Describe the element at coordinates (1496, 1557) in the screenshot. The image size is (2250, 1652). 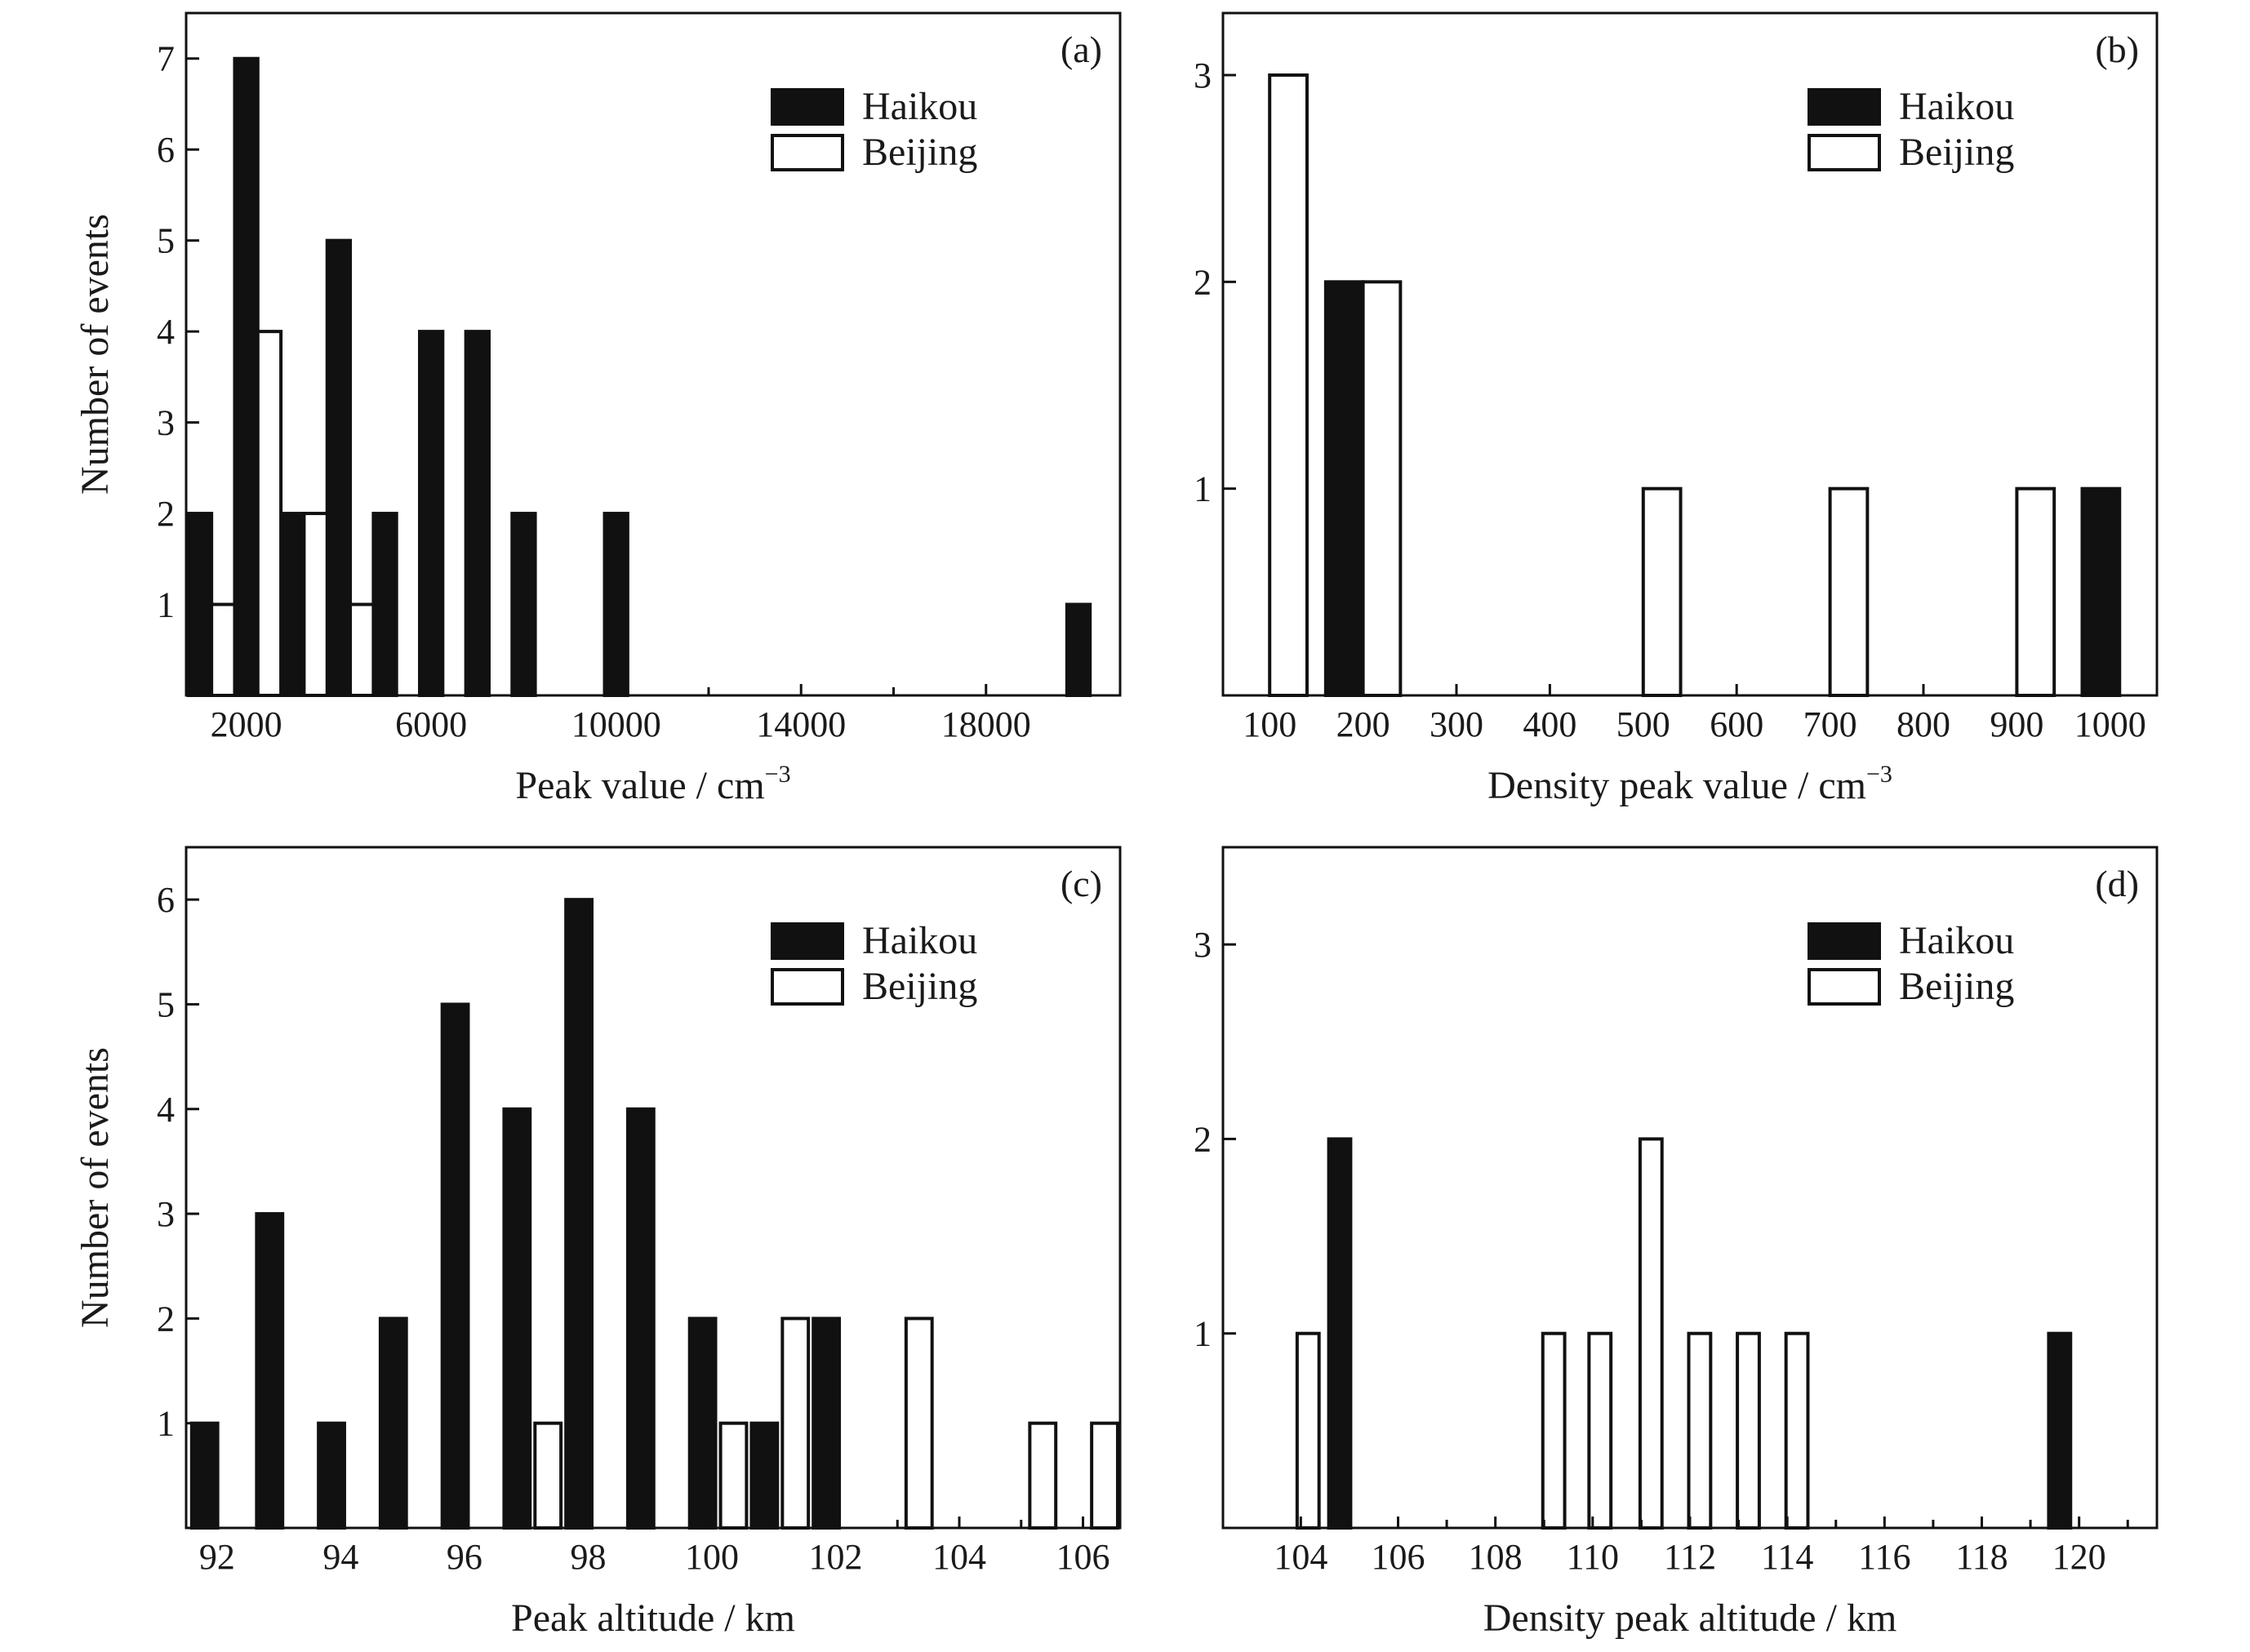
I see `x-tick-label: 108` at that location.